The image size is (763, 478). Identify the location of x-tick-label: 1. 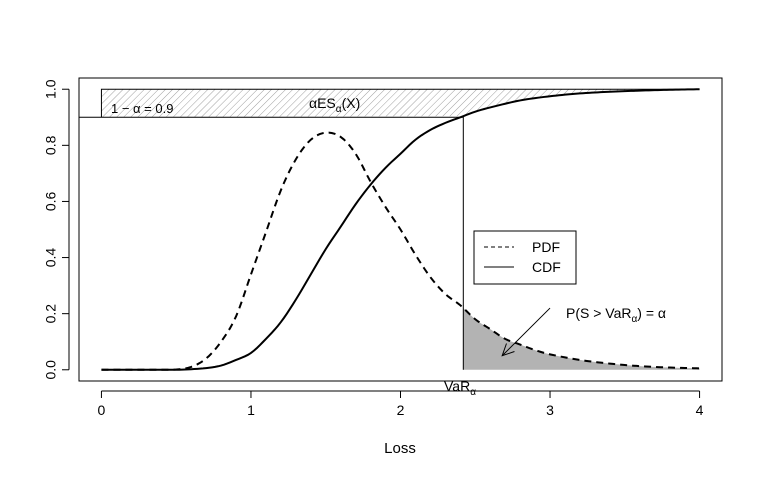
(251, 410).